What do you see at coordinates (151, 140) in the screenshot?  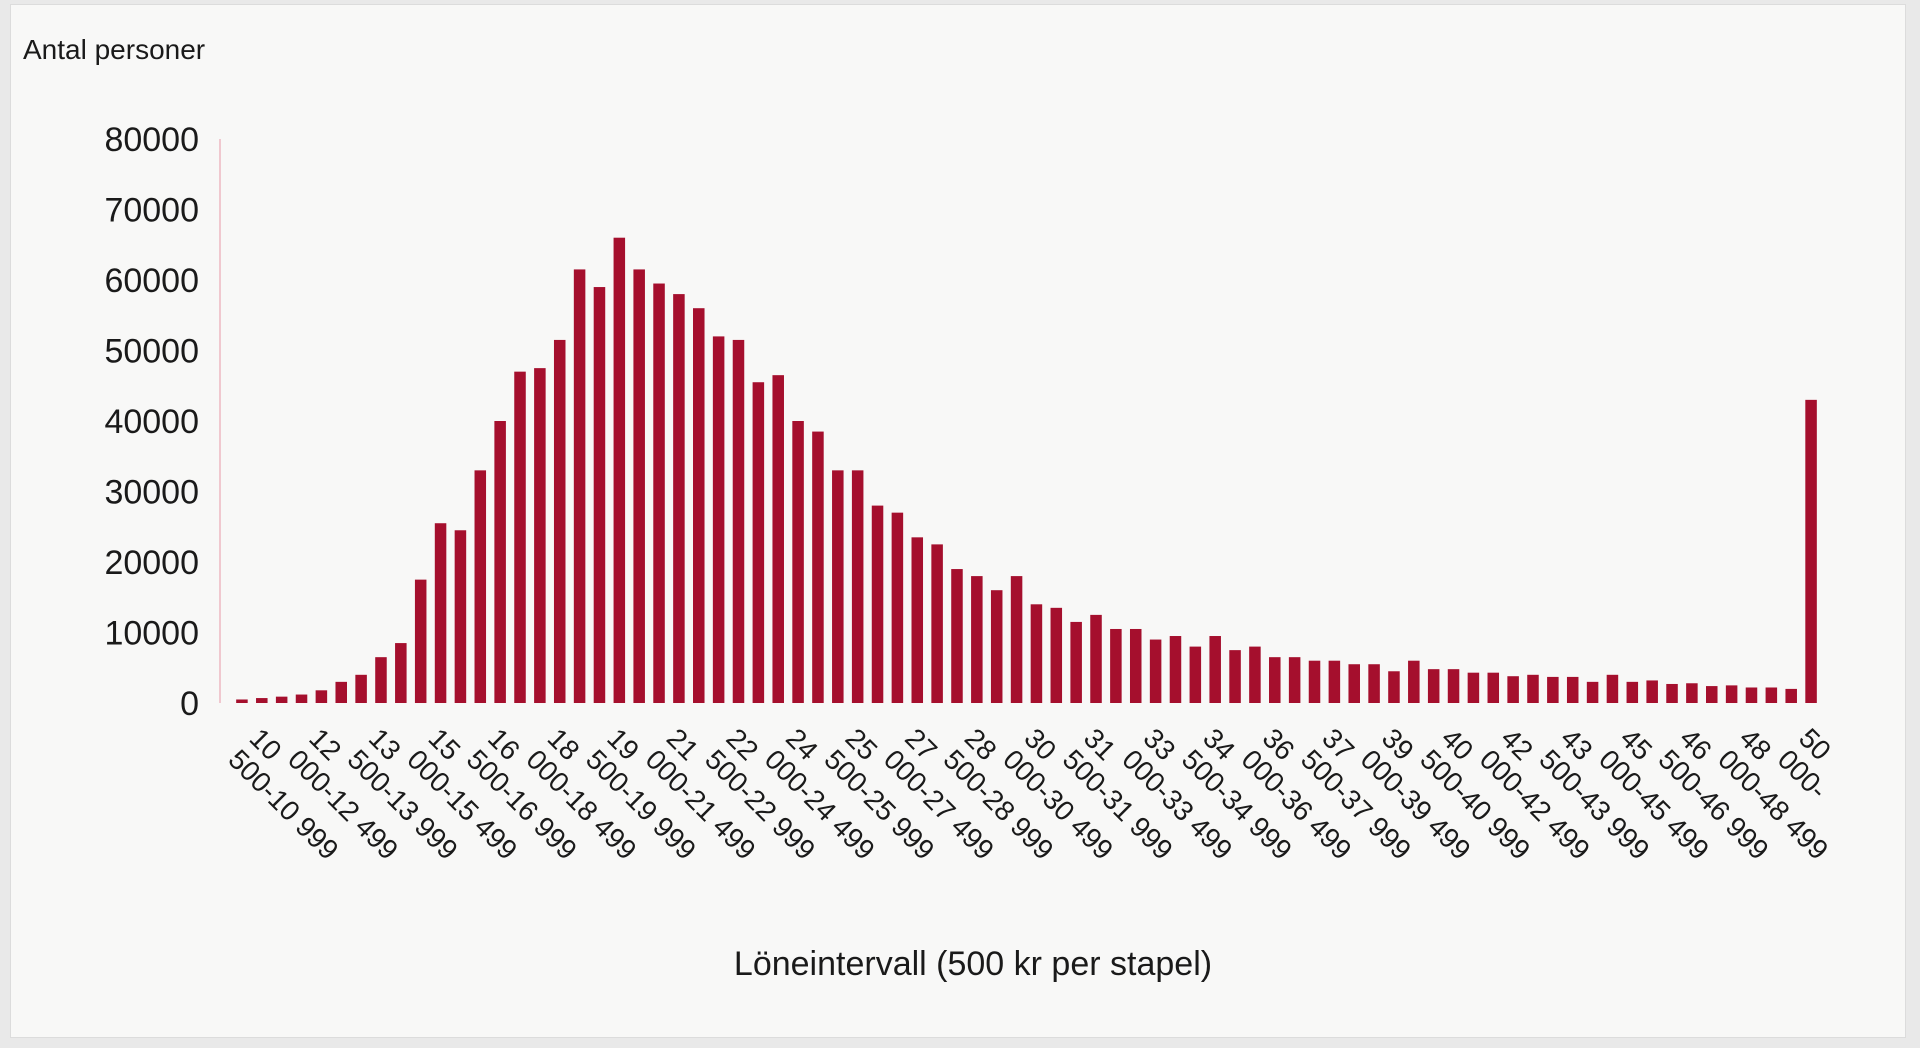 I see `y-tick-label: 80000` at bounding box center [151, 140].